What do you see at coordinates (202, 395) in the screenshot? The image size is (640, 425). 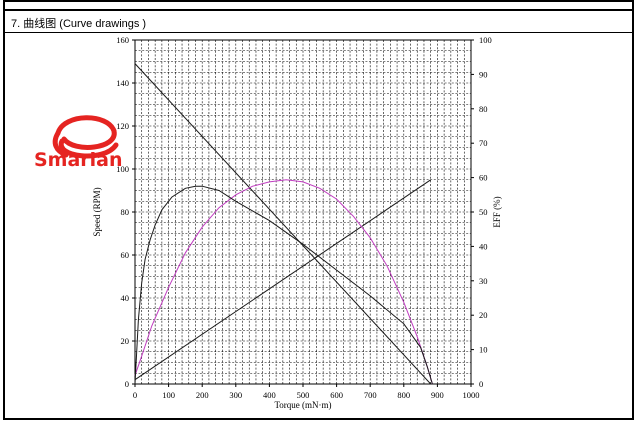 I see `x-tick-label: 200` at bounding box center [202, 395].